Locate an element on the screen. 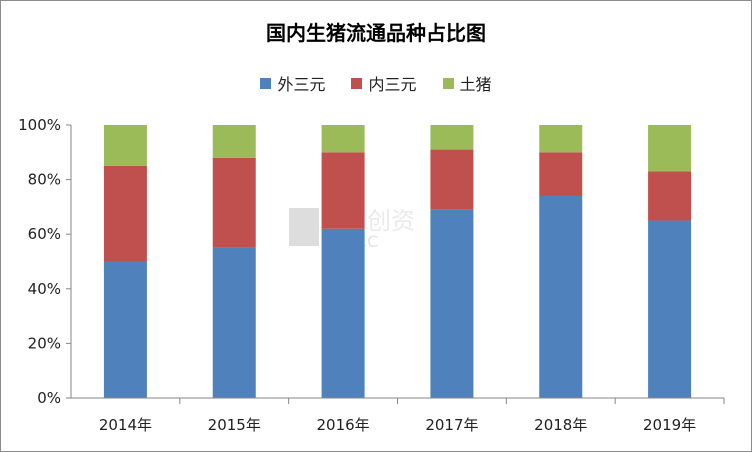 Image resolution: width=752 pixels, height=452 pixels. x-tick-label-5: 2019年 is located at coordinates (669, 425).